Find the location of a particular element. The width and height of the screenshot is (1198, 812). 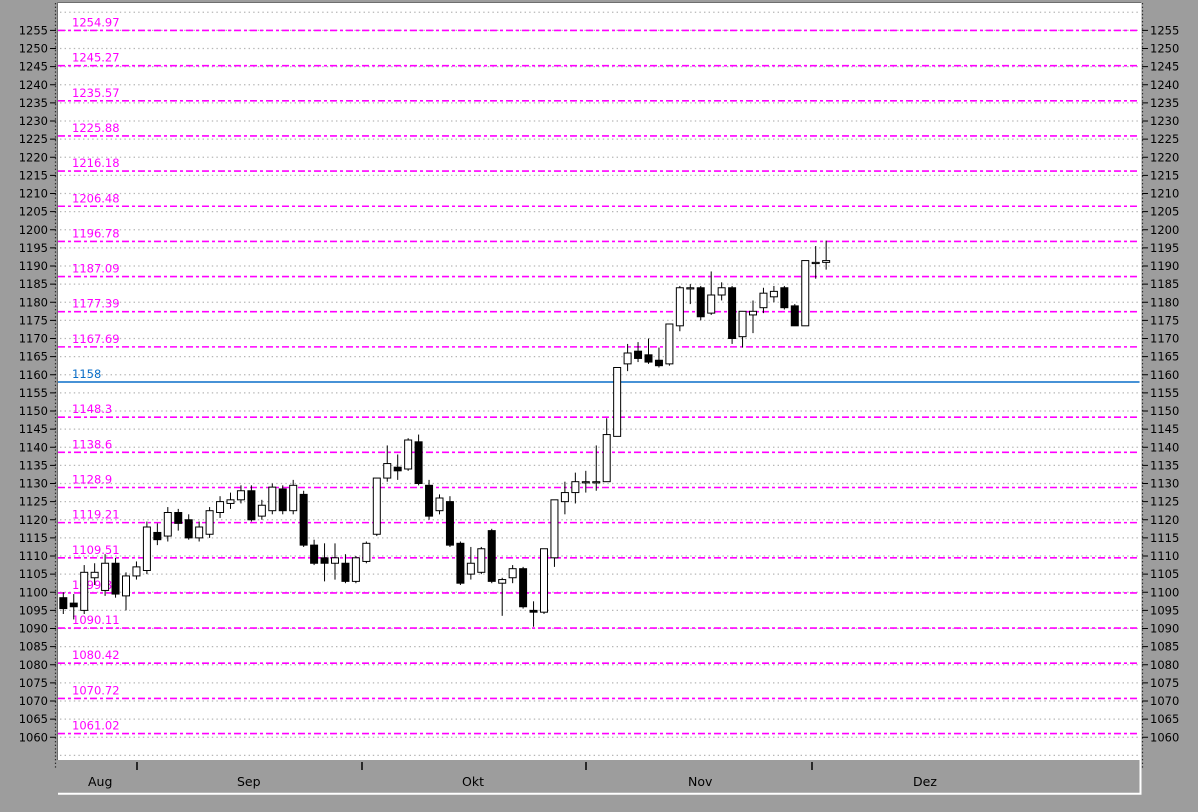

y-axis-label-right: 1175 is located at coordinates (1164, 320).